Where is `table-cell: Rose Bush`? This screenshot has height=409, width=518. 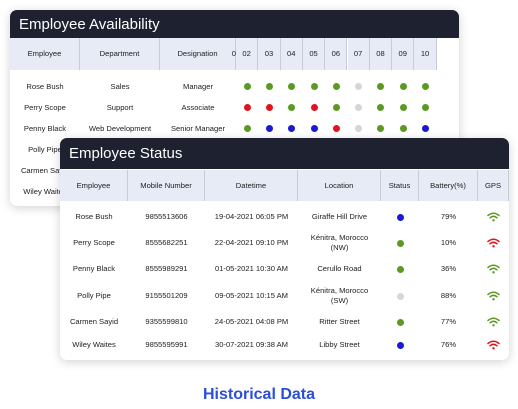 table-cell: Rose Bush is located at coordinates (94, 217).